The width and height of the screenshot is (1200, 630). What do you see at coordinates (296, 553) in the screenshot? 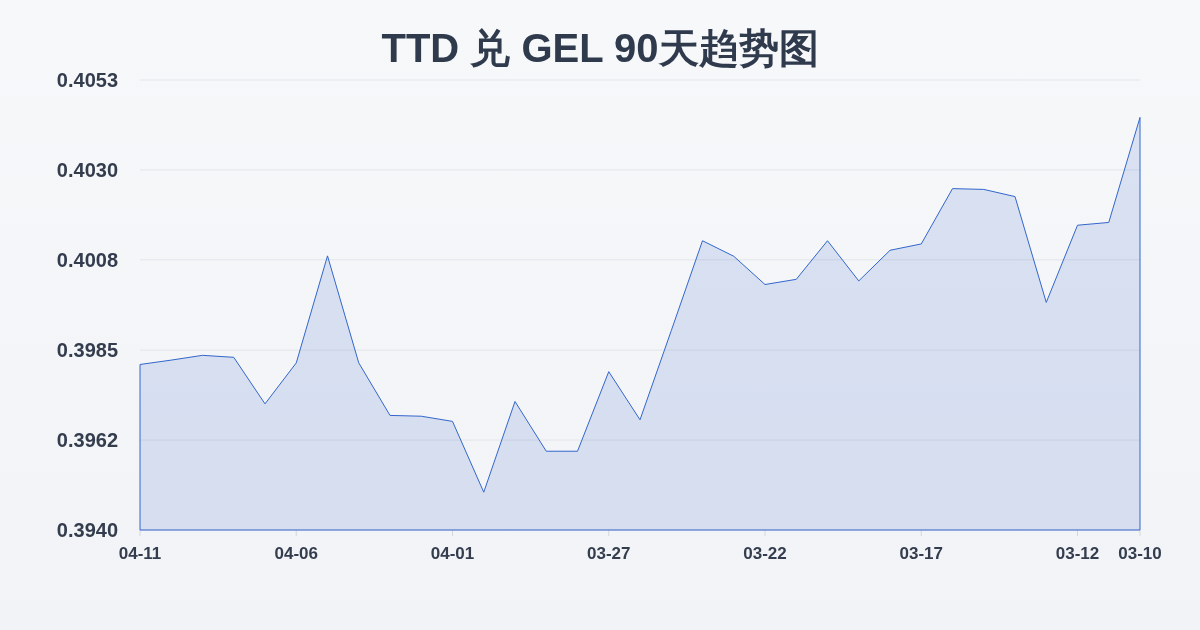
I see `x-tick-label: 04-06` at bounding box center [296, 553].